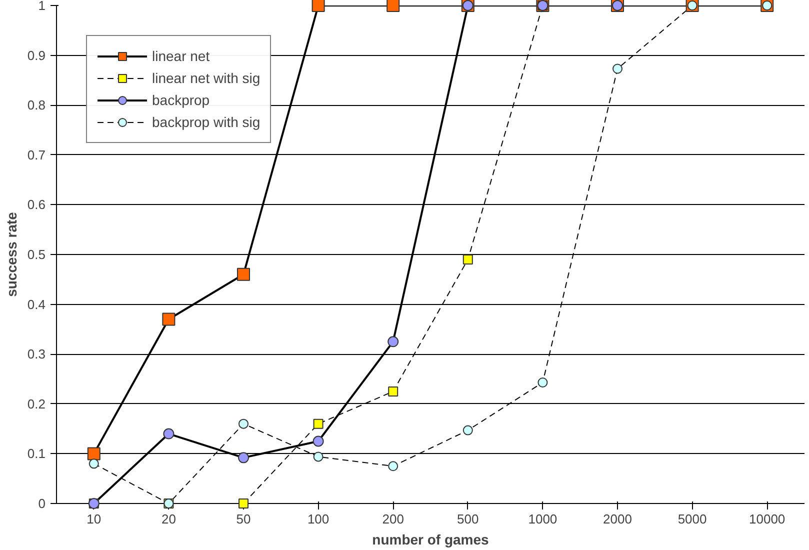  Describe the element at coordinates (168, 519) in the screenshot. I see `x-tick-label: 20` at that location.